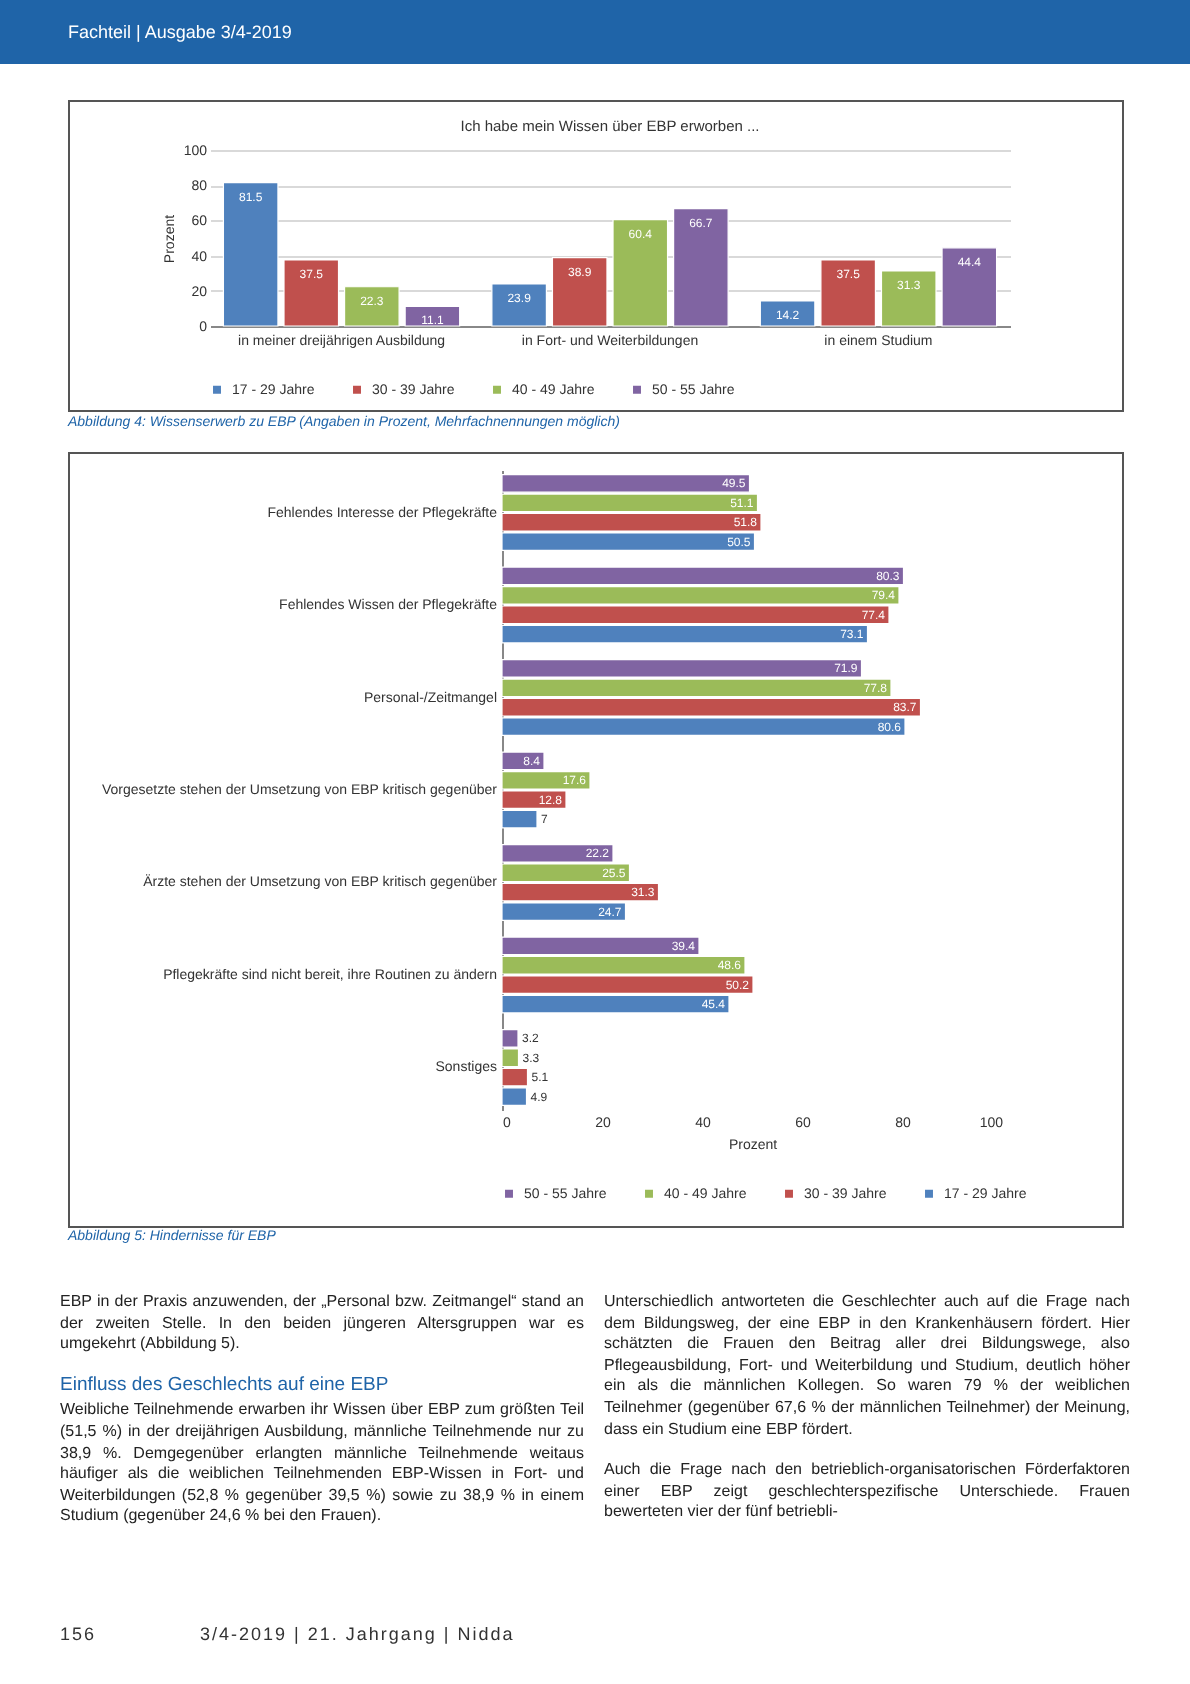 The image size is (1190, 1684). What do you see at coordinates (322, 1324) in the screenshot?
I see `text: EBP in der Praxis anzuwenden, der „Personal bzw. Zeitmangel“ stand an der zweiten Stelle. In den beiden jüngeren Altersgruppen war es umgekehrt (Abbildung 5).` at bounding box center [322, 1324].